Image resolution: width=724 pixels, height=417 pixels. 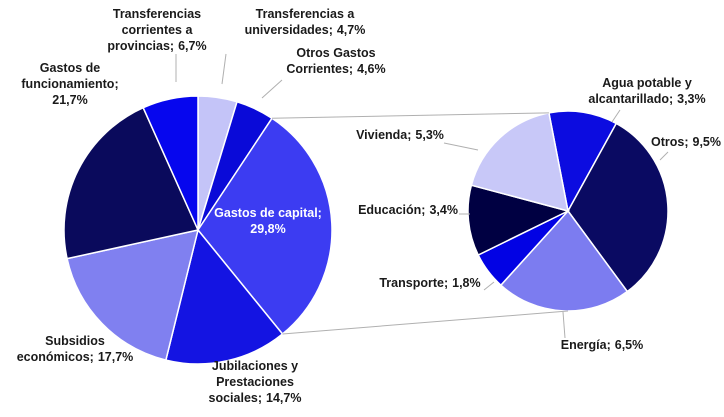 What do you see at coordinates (75, 349) in the screenshot?
I see `data-label: Subsidios económicos; 17,7%` at bounding box center [75, 349].